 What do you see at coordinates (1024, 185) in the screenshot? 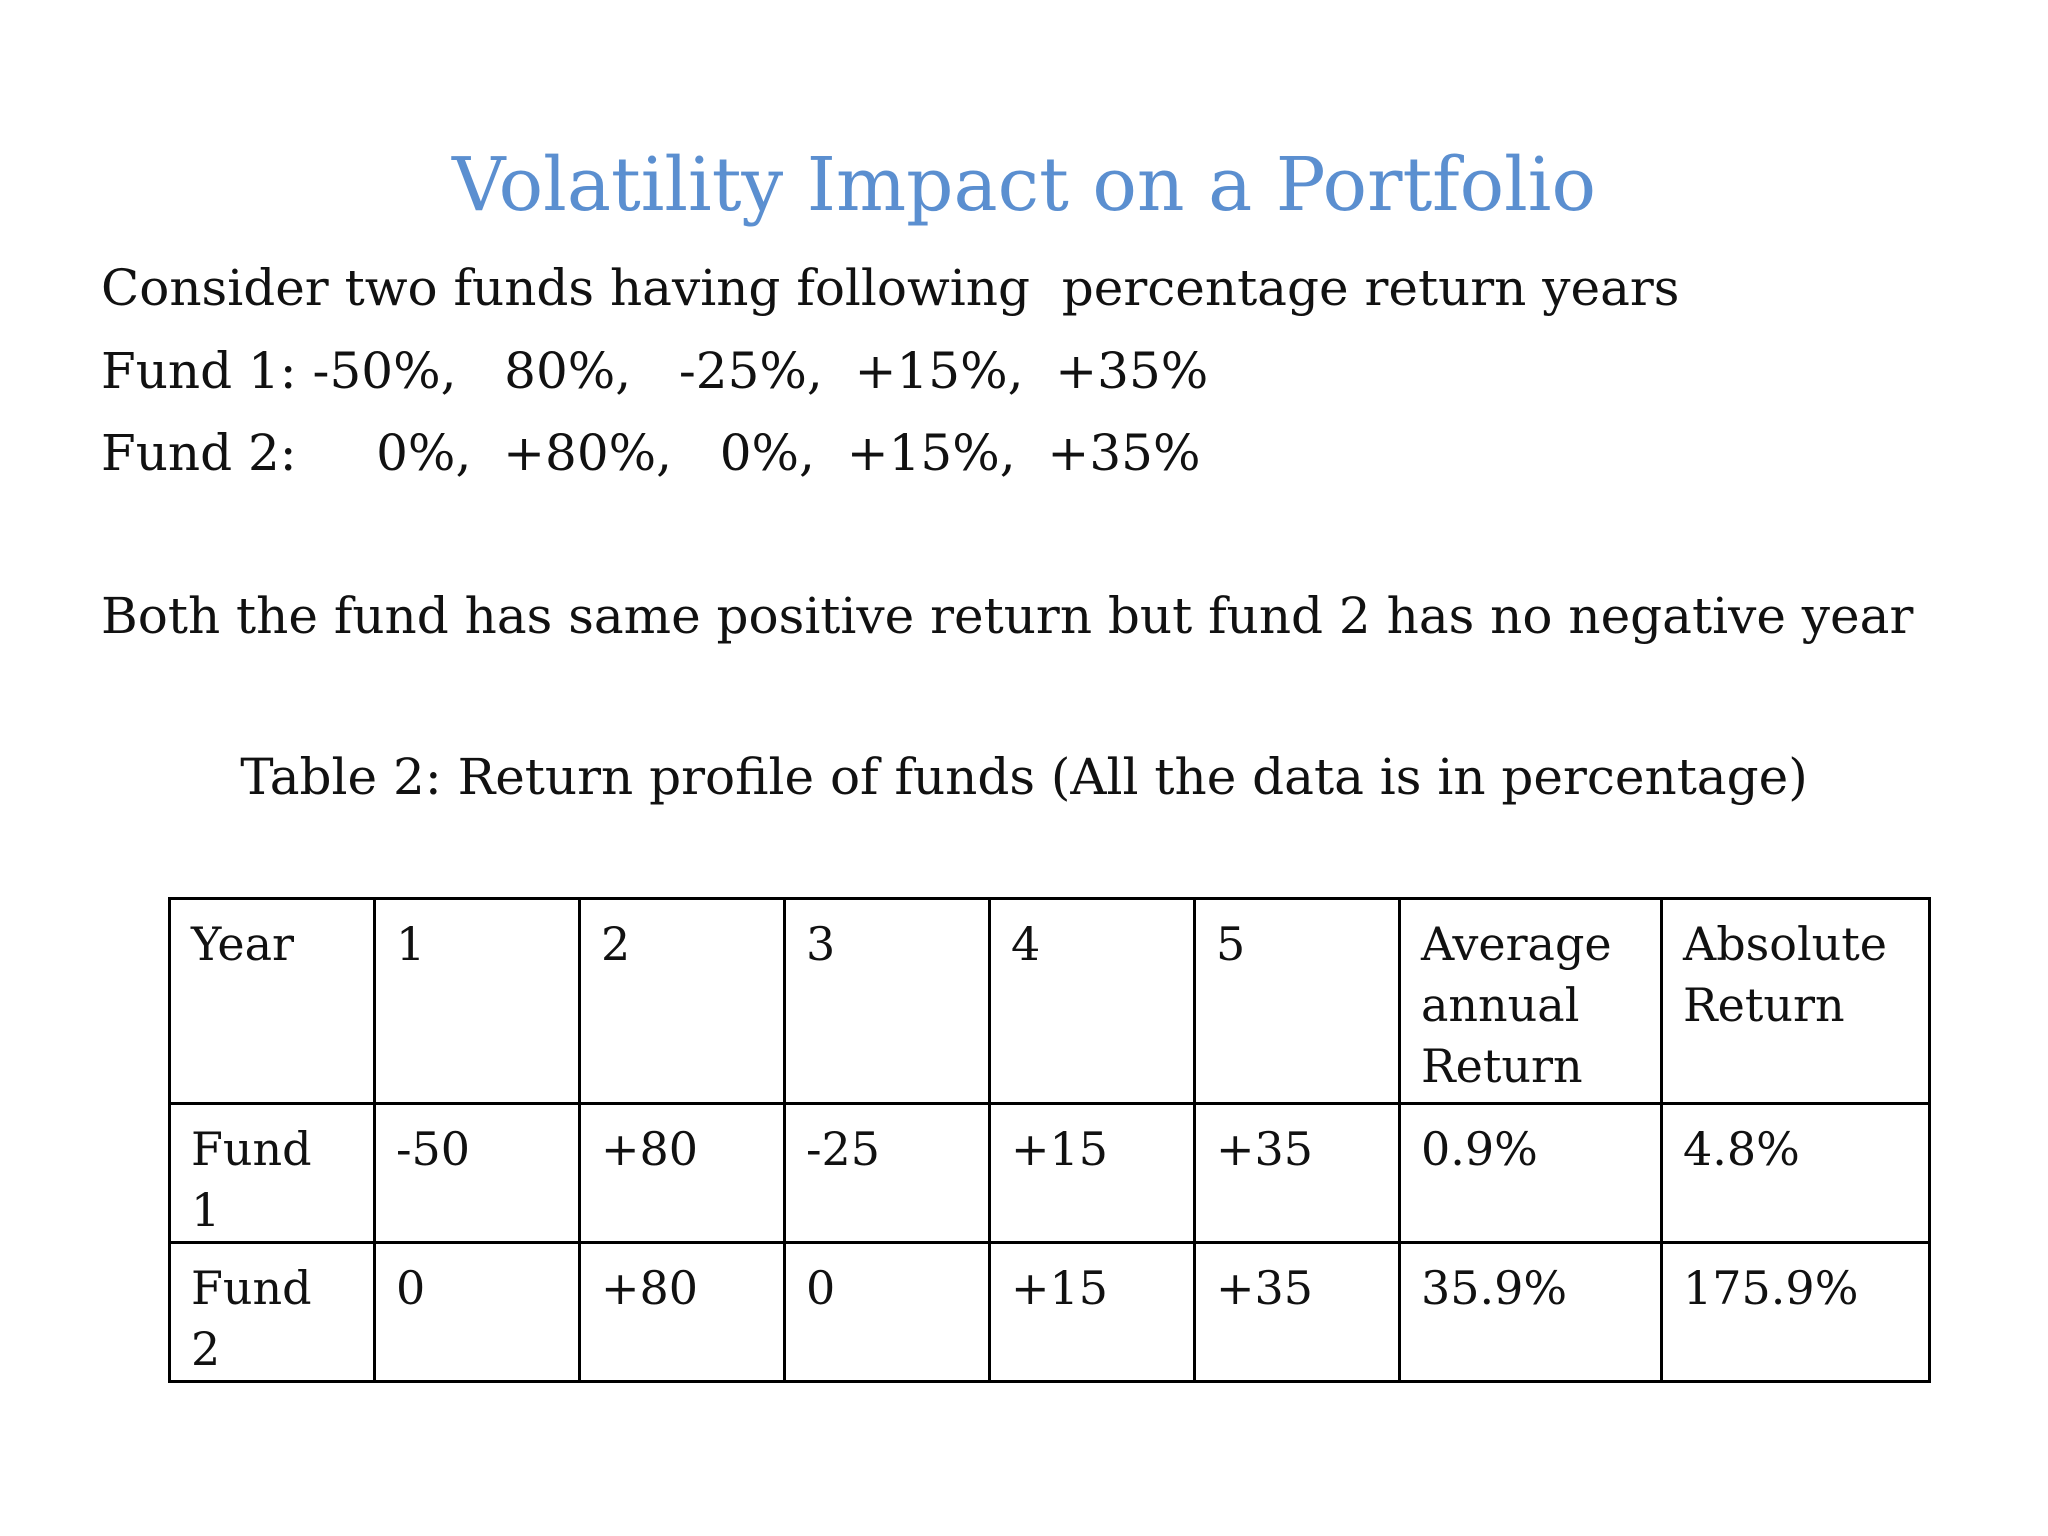
I see `slide-title: Volatility Impact on a Portfolio` at bounding box center [1024, 185].